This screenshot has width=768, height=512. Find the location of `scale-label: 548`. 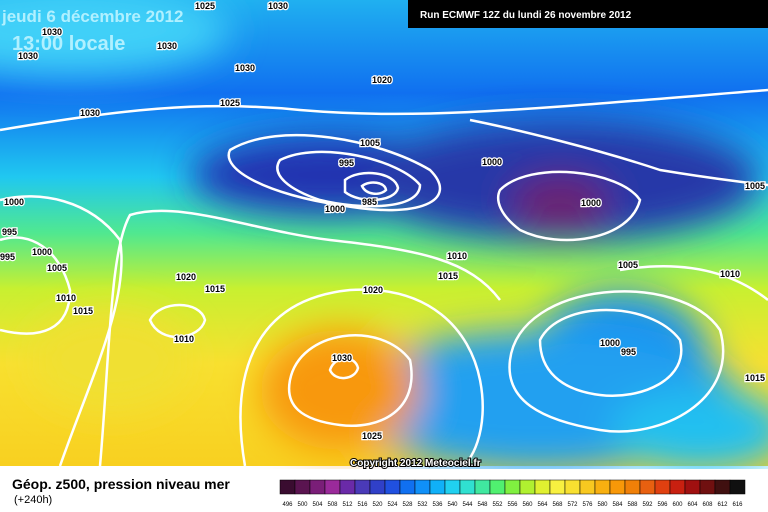

scale-label: 548 is located at coordinates (482, 505).